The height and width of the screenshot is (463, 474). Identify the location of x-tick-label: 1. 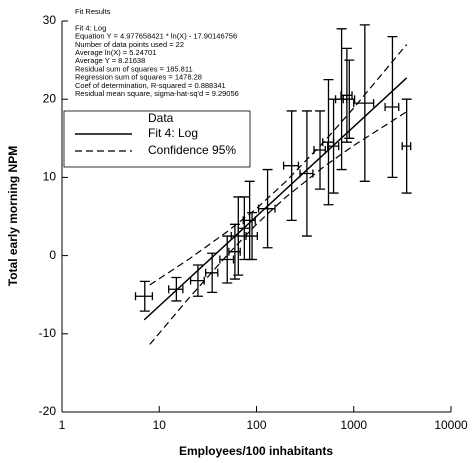
(62, 425).